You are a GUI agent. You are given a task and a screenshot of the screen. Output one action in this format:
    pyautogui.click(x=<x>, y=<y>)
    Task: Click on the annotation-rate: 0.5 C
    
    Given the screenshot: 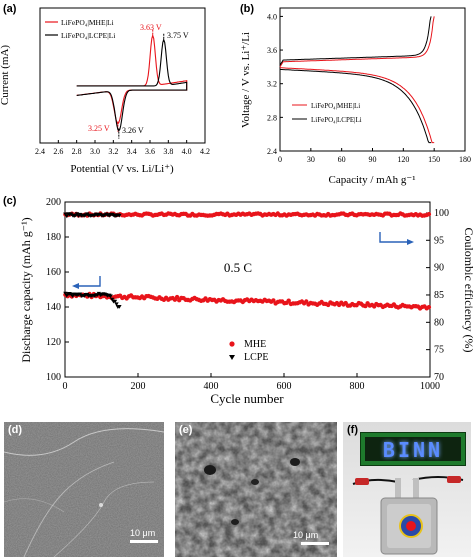 What is the action you would take?
    pyautogui.click(x=238, y=267)
    